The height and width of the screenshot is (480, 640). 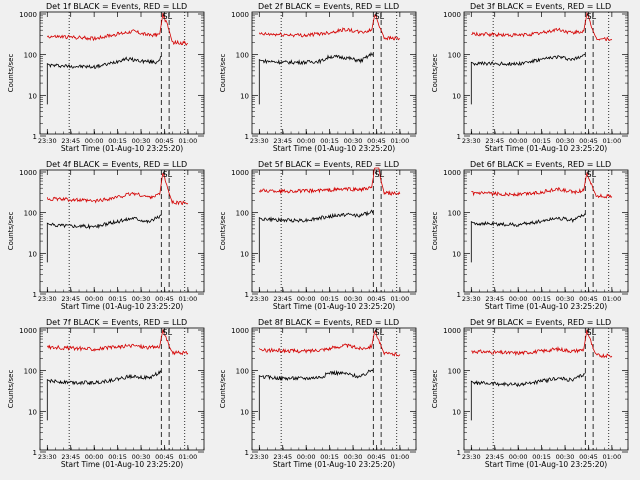 I want to click on chart-title: Det 3f BLACK = Events, RED = LLD, so click(x=540, y=6).